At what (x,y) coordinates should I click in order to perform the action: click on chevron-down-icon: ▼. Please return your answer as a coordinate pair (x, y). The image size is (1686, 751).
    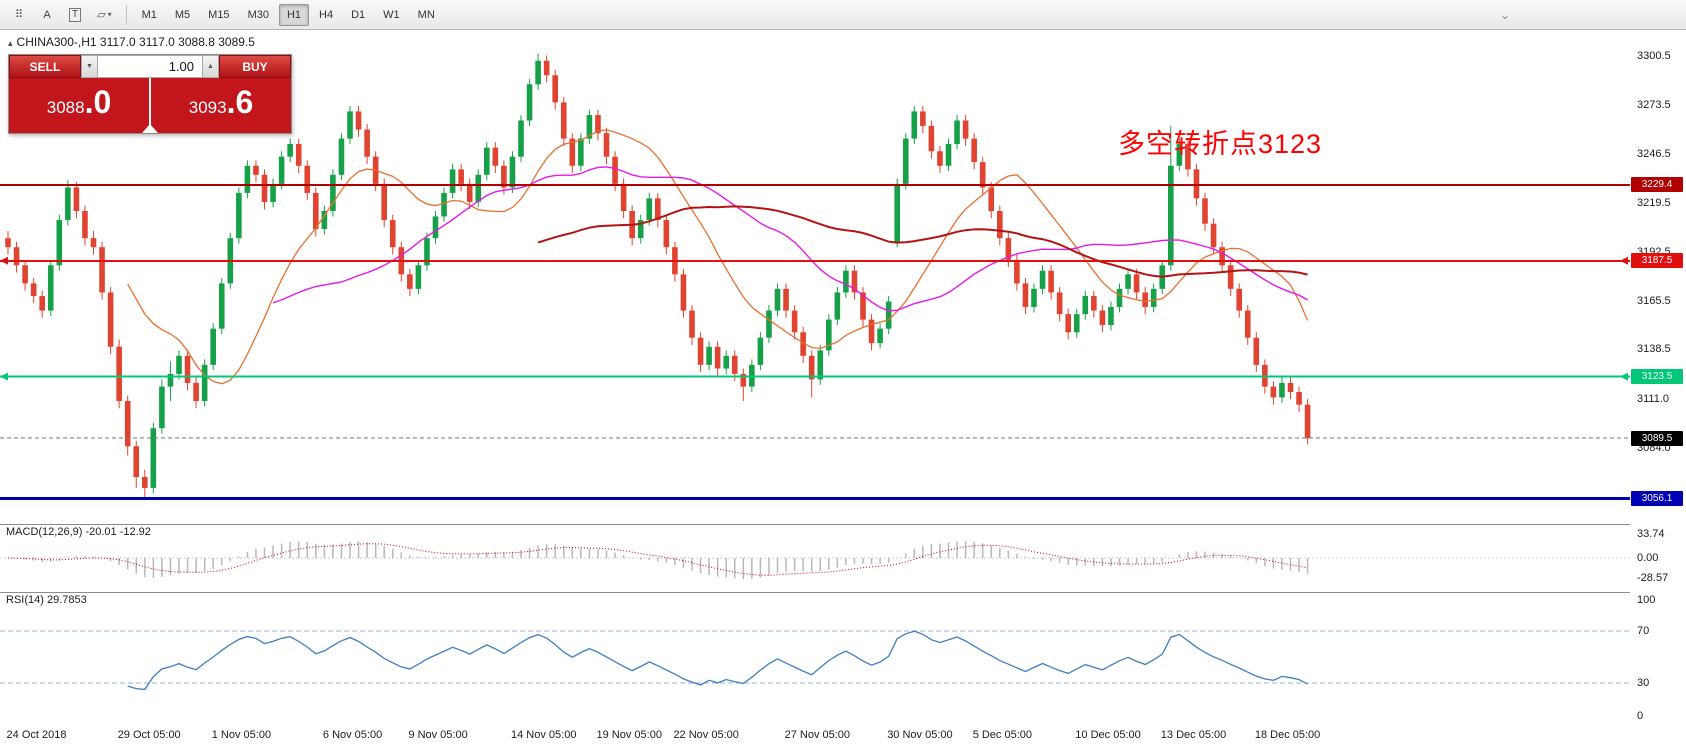
    Looking at the image, I should click on (89, 66).